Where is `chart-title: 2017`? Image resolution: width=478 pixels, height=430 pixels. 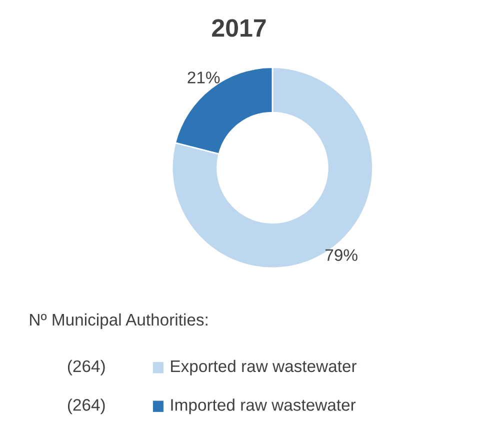 chart-title: 2017 is located at coordinates (239, 28).